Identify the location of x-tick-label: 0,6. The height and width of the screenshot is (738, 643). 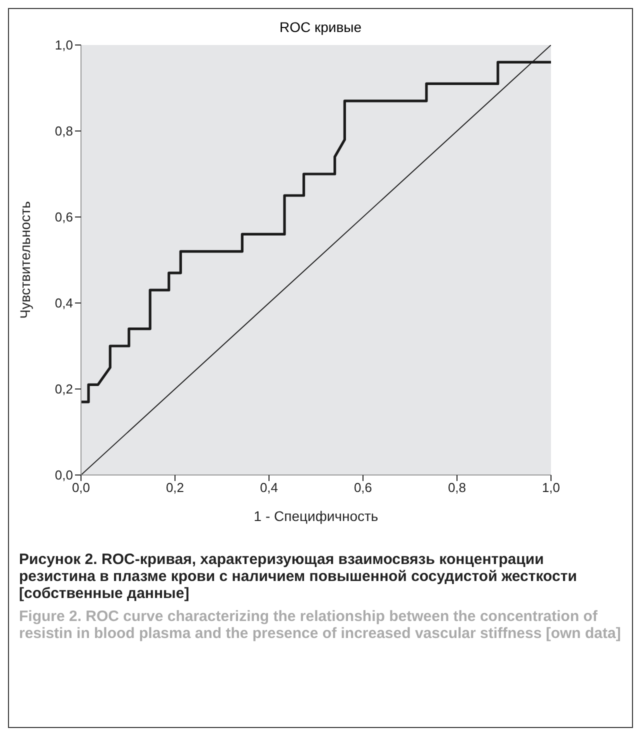
(363, 488).